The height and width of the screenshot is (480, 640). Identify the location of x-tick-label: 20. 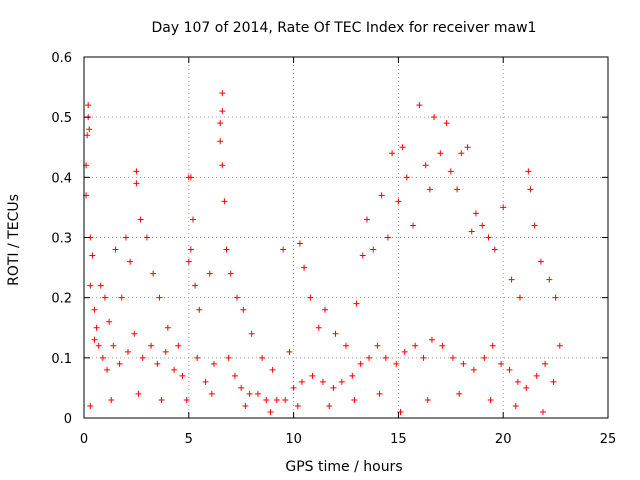
(503, 439).